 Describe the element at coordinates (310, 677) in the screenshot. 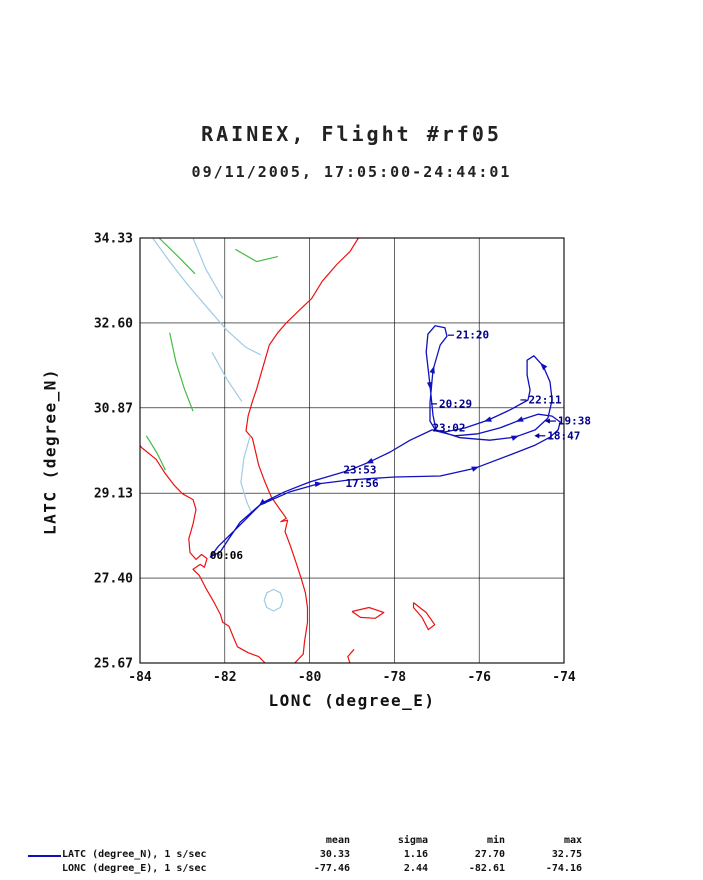

I see `x-tick-label: -80` at that location.